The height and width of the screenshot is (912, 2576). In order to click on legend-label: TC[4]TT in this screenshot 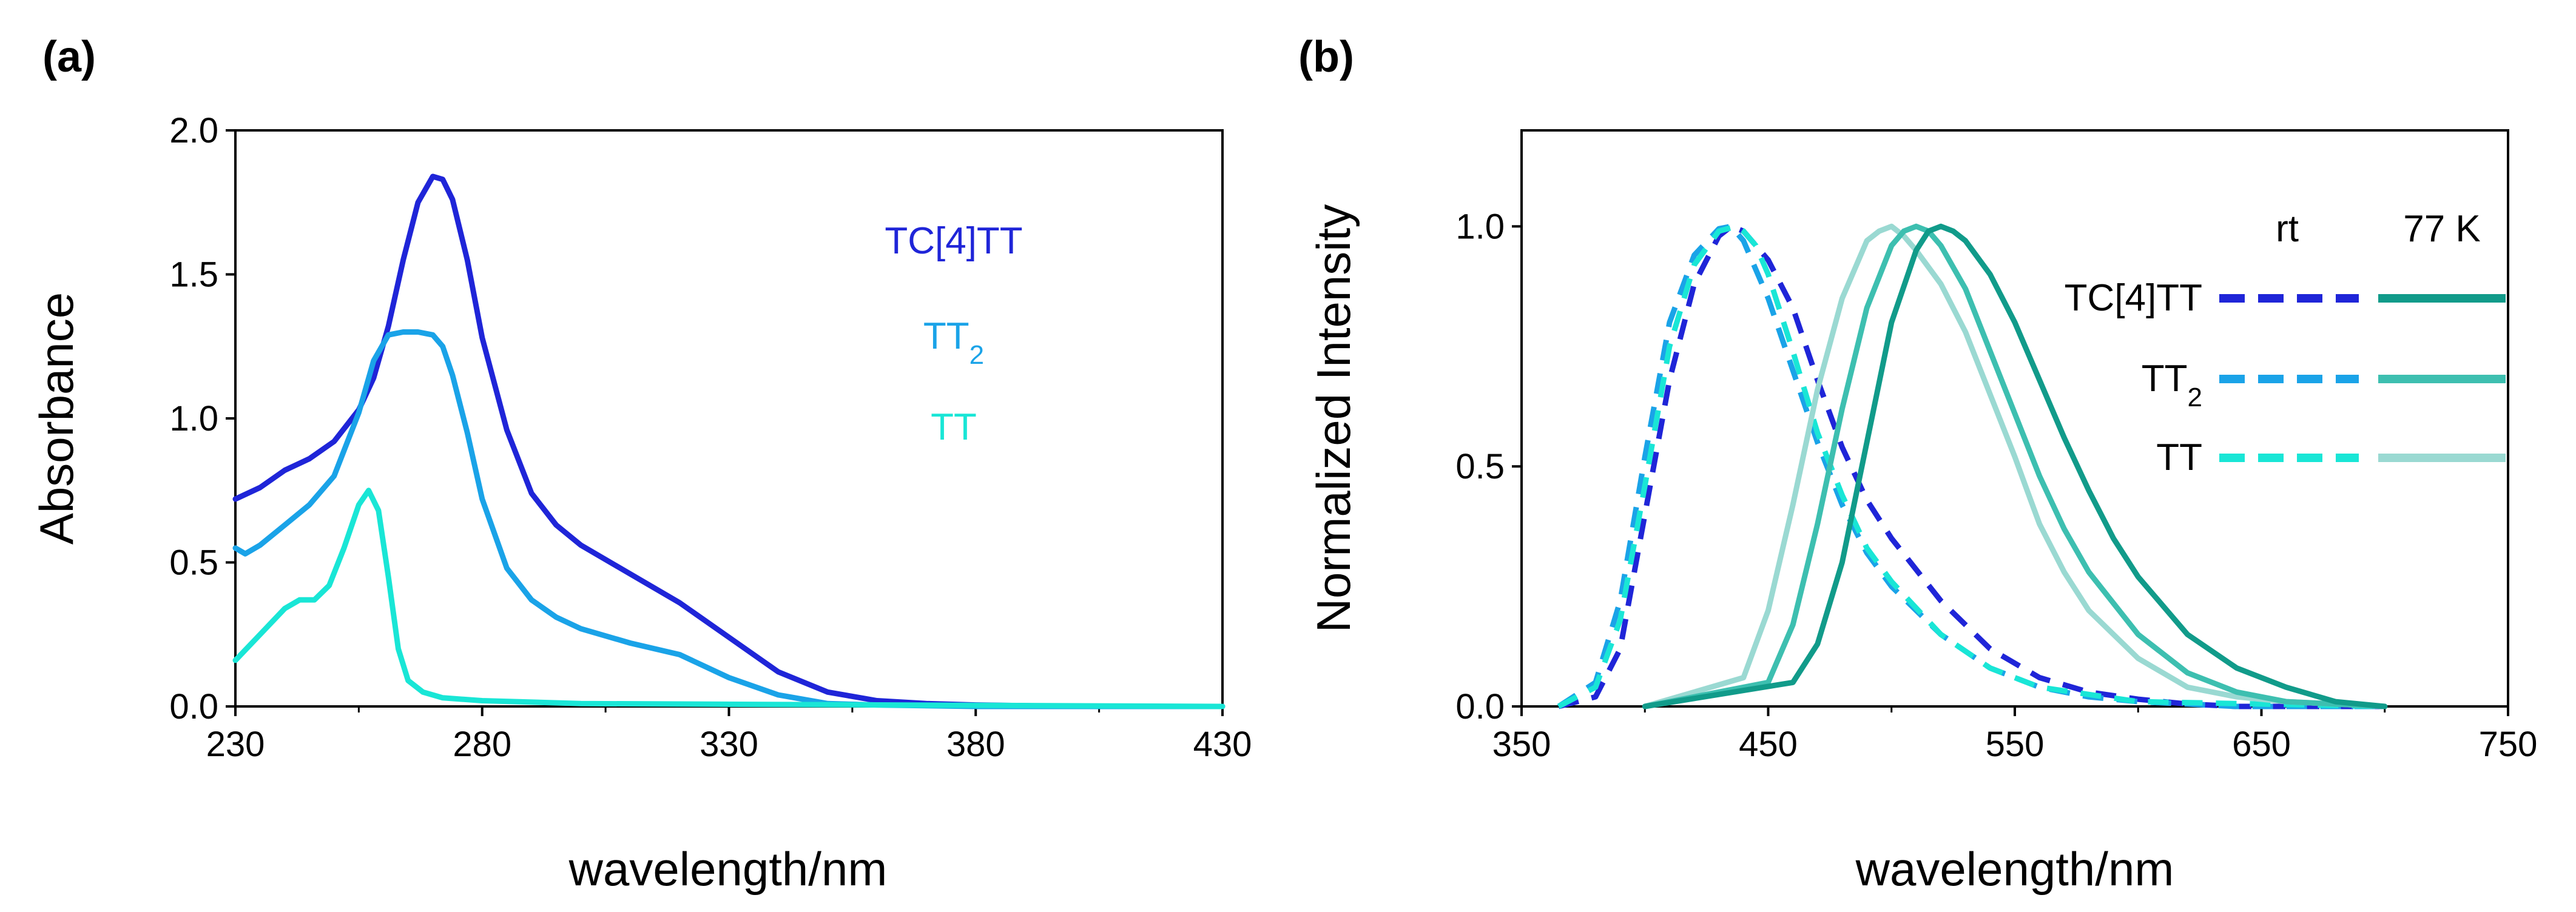, I will do `click(953, 241)`.